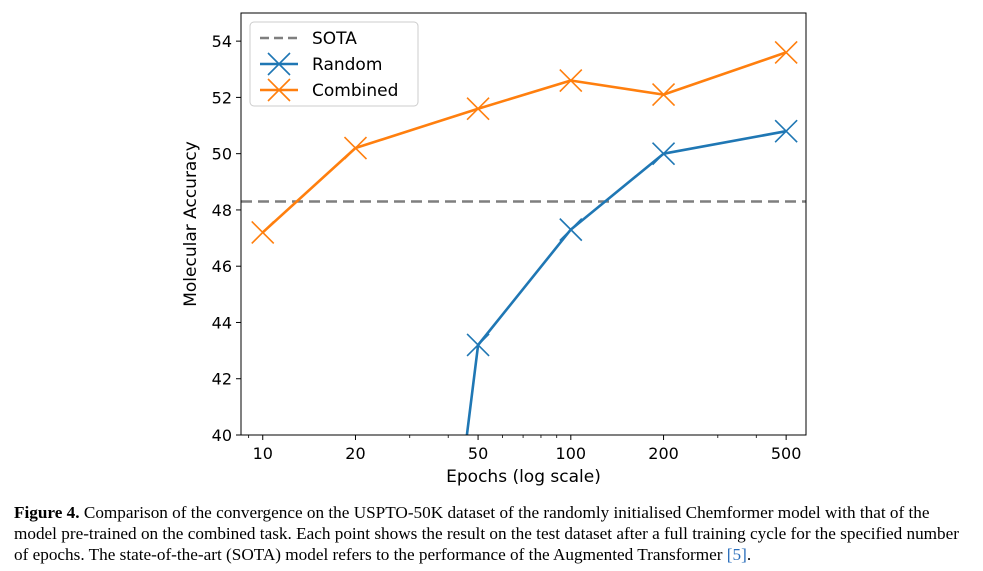 The image size is (983, 571). Describe the element at coordinates (222, 97) in the screenshot. I see `y-tick-label: 52` at that location.